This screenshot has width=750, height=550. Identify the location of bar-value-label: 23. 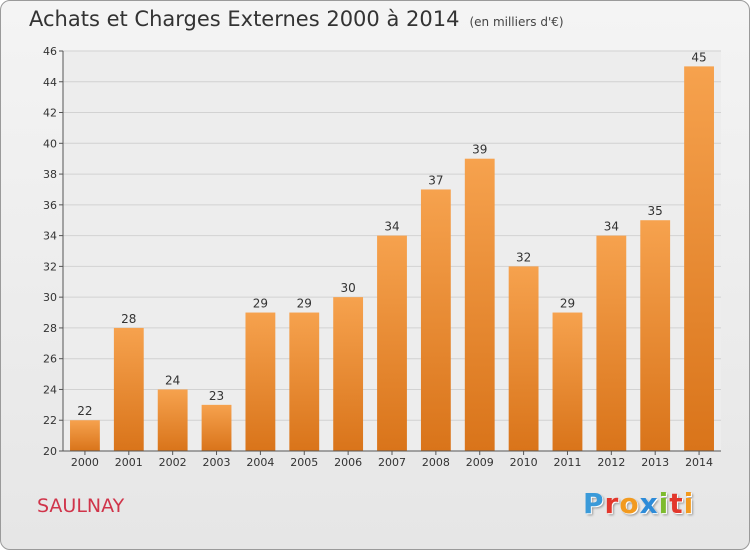
(216, 396).